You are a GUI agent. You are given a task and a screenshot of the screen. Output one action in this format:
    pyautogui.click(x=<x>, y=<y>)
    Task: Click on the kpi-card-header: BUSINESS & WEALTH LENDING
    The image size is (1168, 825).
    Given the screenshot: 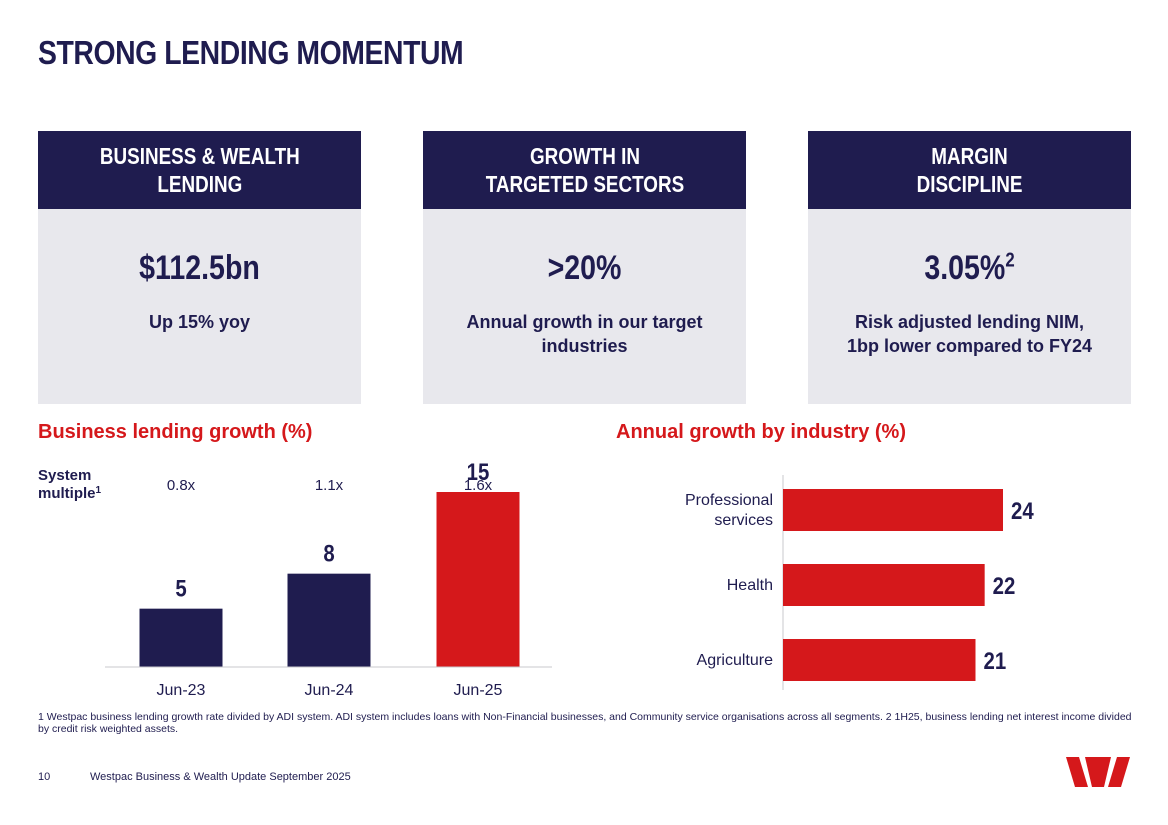 What is the action you would take?
    pyautogui.click(x=199, y=170)
    